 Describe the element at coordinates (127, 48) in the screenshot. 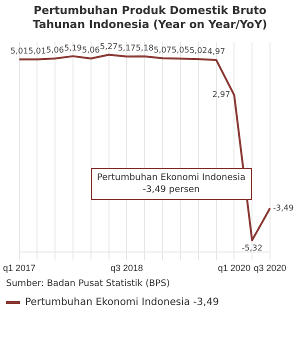

I see `data-label: 5,17` at that location.